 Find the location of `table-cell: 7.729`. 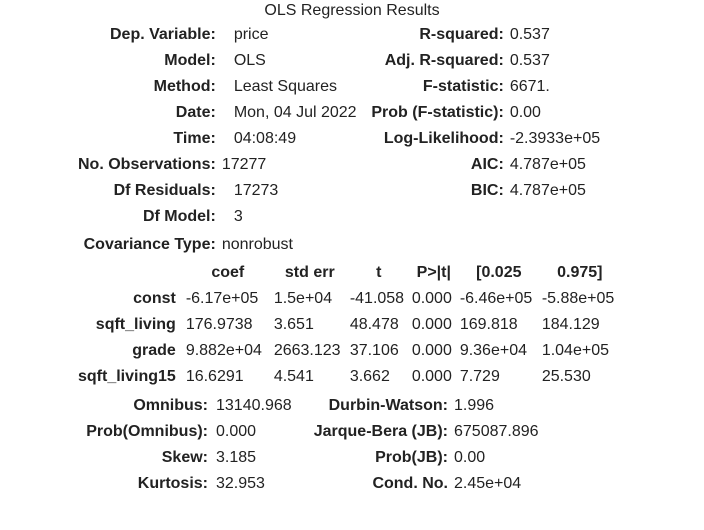

table-cell: 7.729 is located at coordinates (479, 376).